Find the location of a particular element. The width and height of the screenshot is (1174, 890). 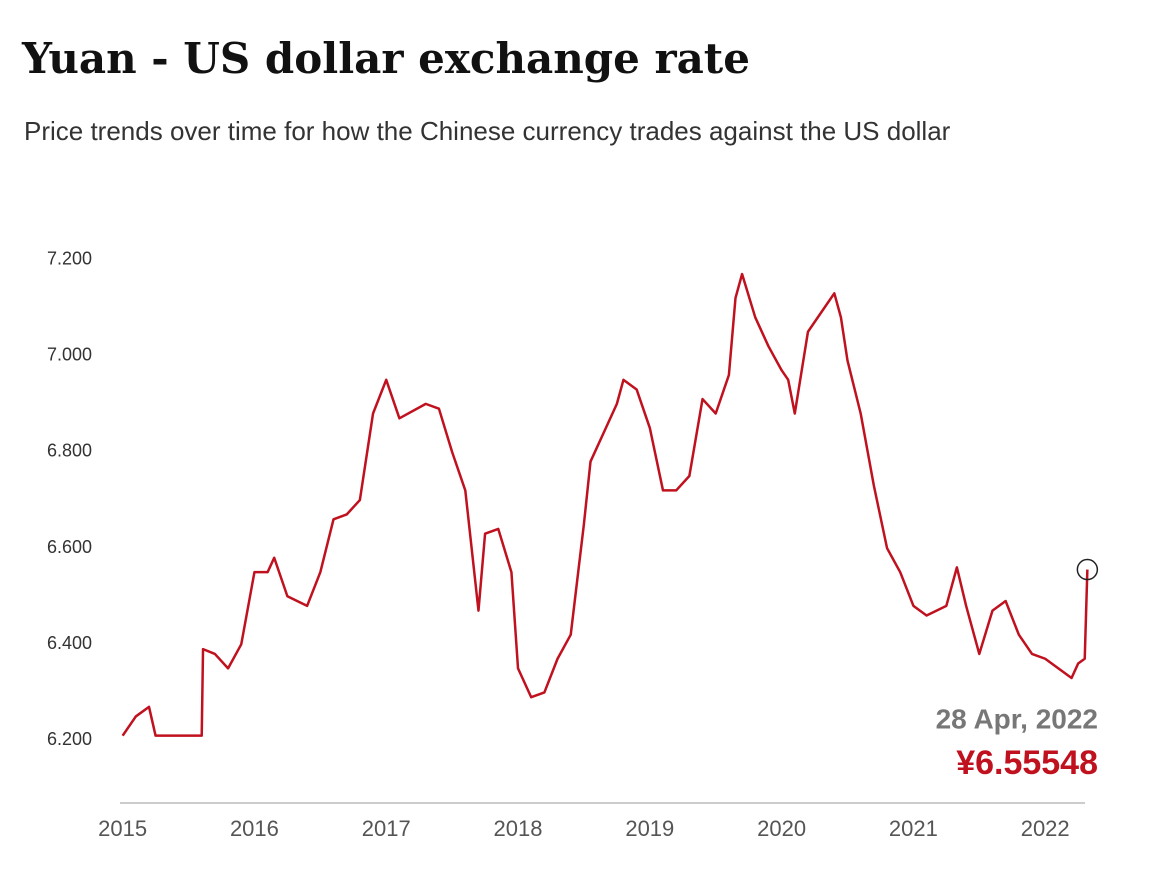

annotation-date: 28 Apr, 2022 is located at coordinates (1017, 718).